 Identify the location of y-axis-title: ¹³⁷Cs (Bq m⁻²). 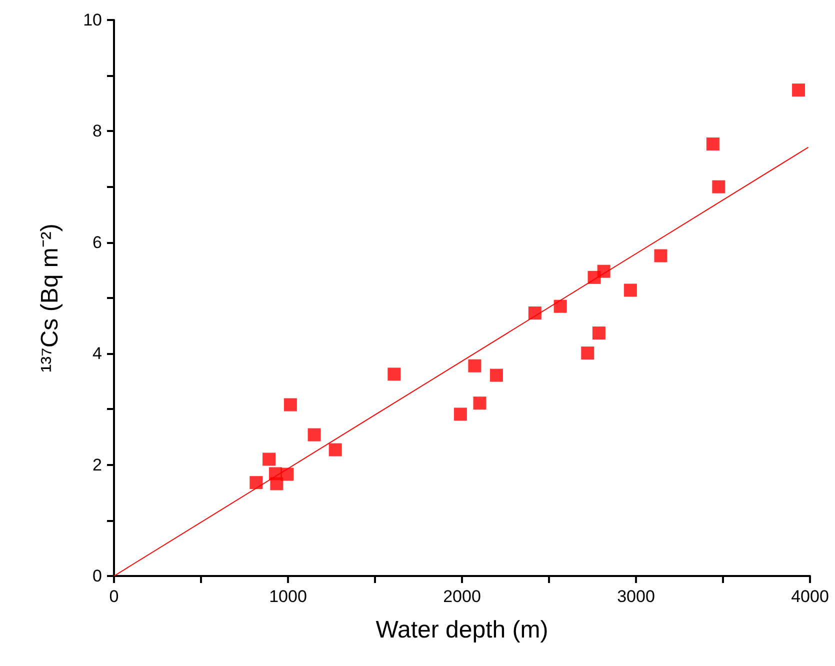
(50, 298).